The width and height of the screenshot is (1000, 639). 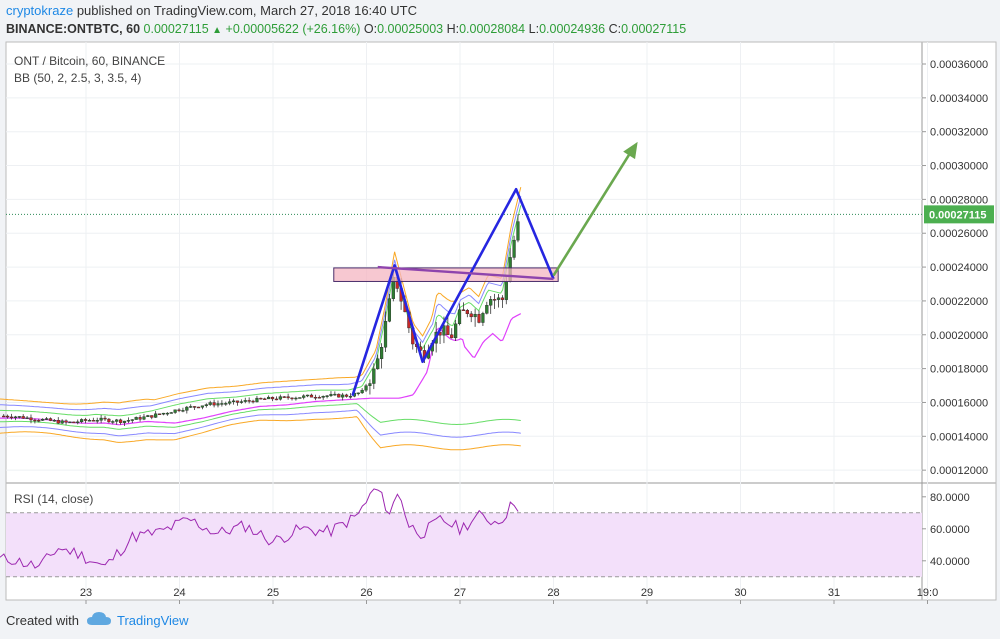 What do you see at coordinates (176, 29) in the screenshot?
I see `last-price: 0.00027115` at bounding box center [176, 29].